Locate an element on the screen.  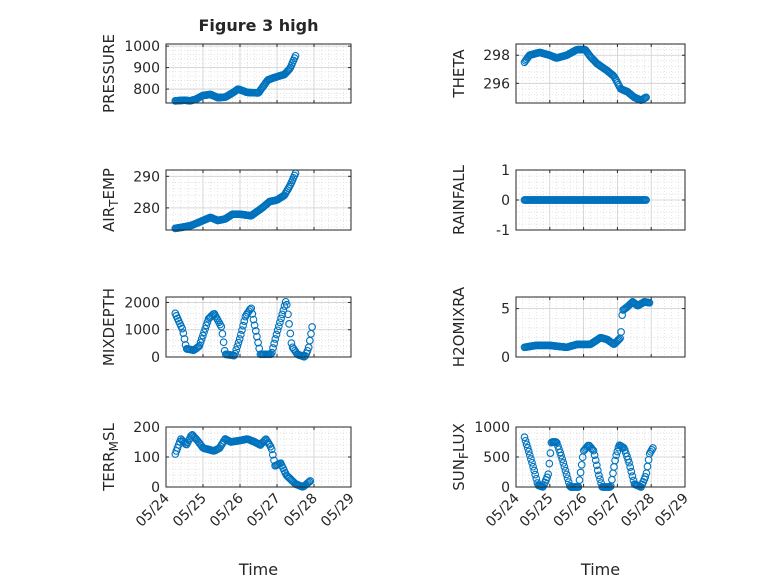
subplot-rainfall: -1 0 1 RAINFALL is located at coordinates (568, 201).